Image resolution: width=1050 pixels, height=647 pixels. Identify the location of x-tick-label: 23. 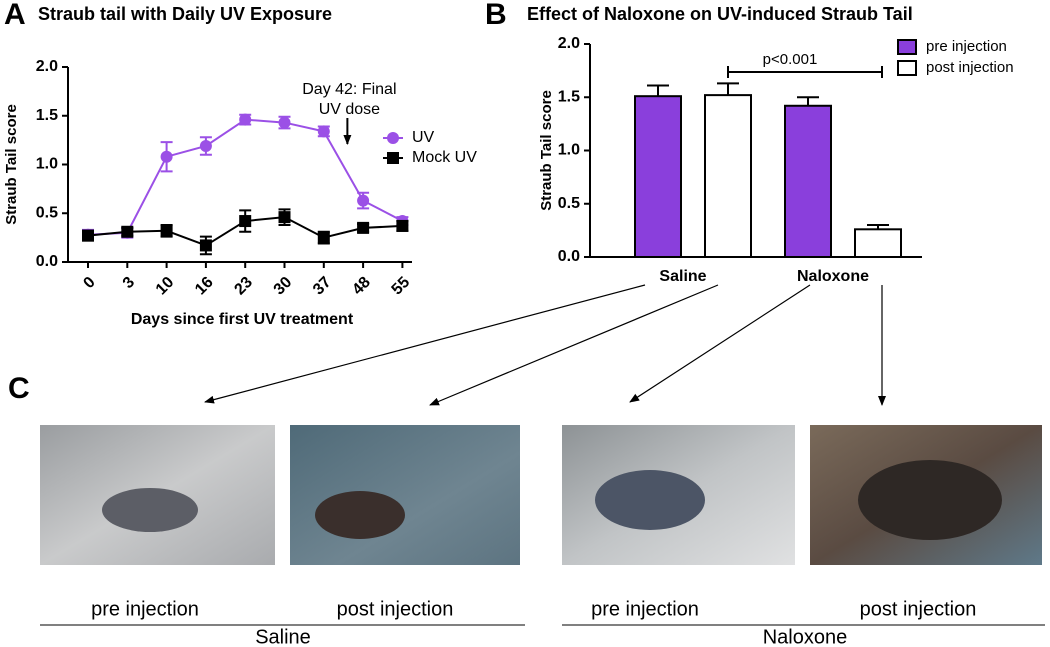
(243, 286).